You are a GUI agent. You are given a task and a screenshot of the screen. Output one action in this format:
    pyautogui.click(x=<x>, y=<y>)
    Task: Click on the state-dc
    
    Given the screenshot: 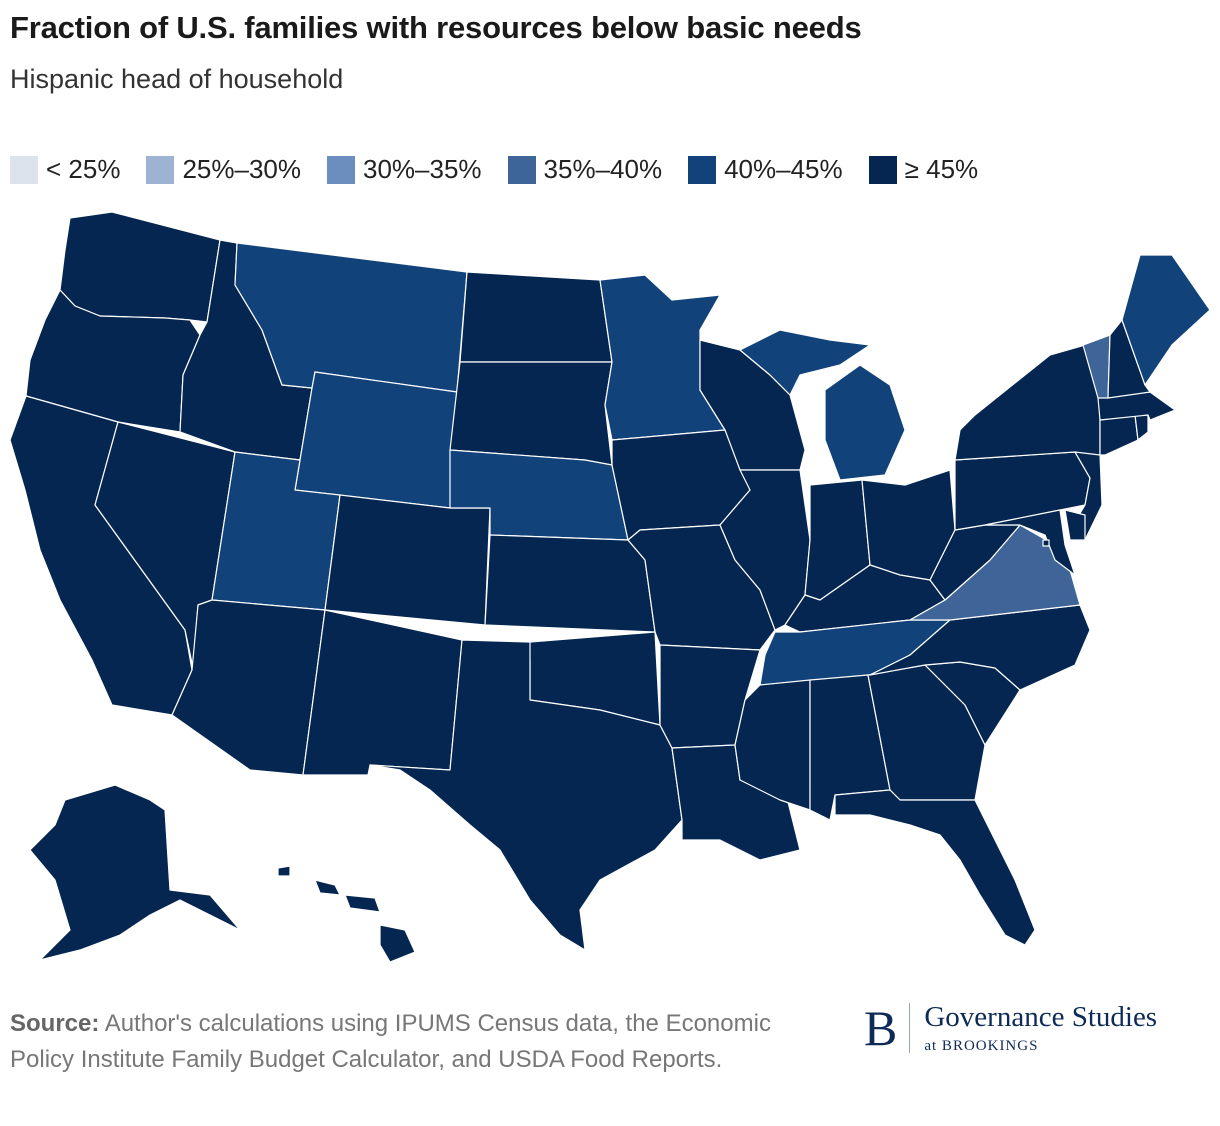 What is the action you would take?
    pyautogui.click(x=1046, y=543)
    